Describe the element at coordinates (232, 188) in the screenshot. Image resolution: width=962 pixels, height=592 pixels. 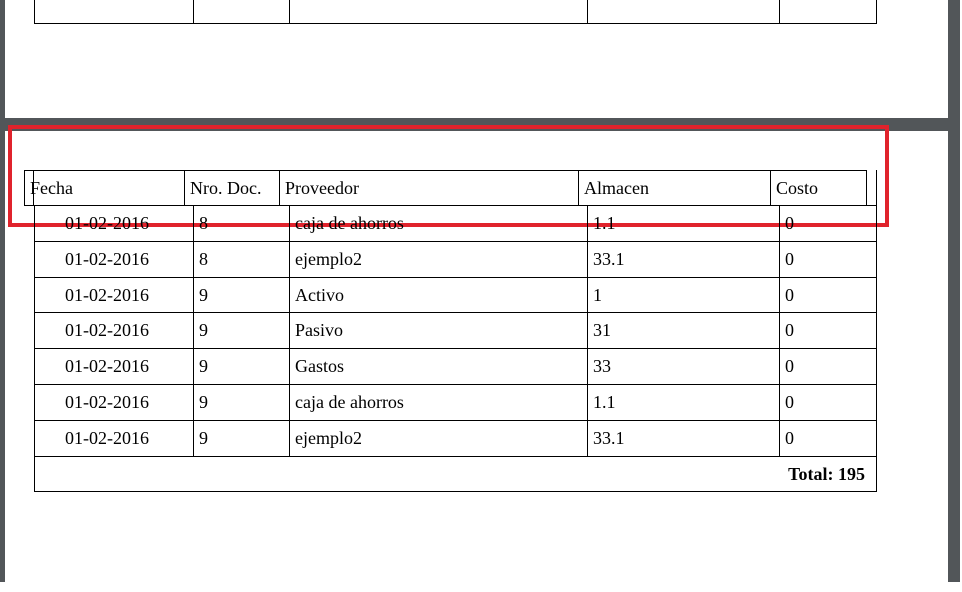
I see `column-header-nro-doc-: Nro. Doc.` at that location.